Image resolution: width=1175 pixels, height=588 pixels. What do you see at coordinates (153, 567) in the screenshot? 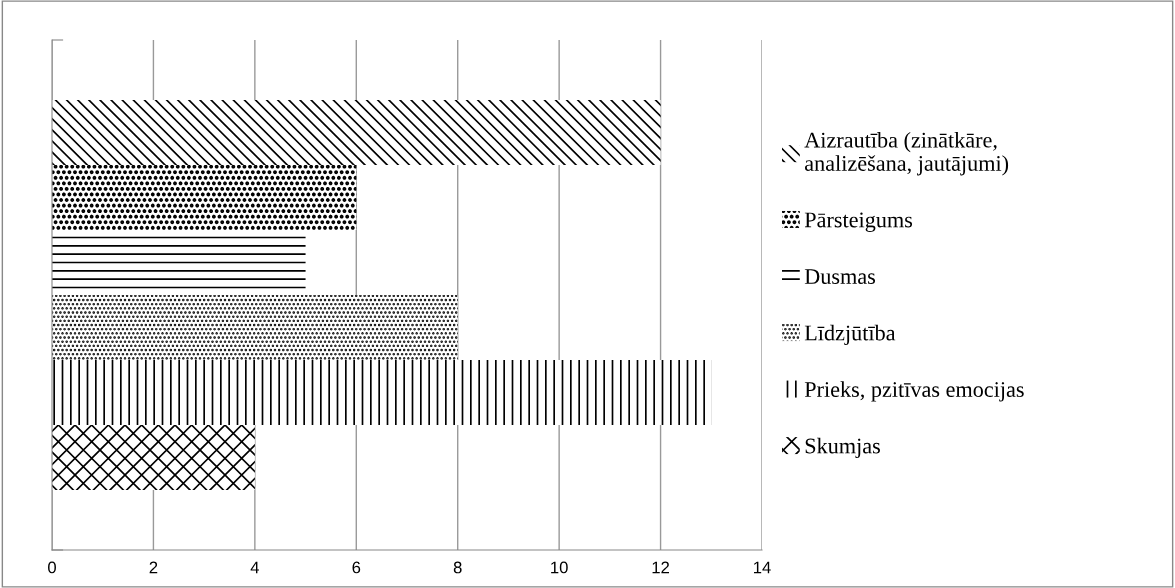
I see `x-tick-label: 2` at bounding box center [153, 567].